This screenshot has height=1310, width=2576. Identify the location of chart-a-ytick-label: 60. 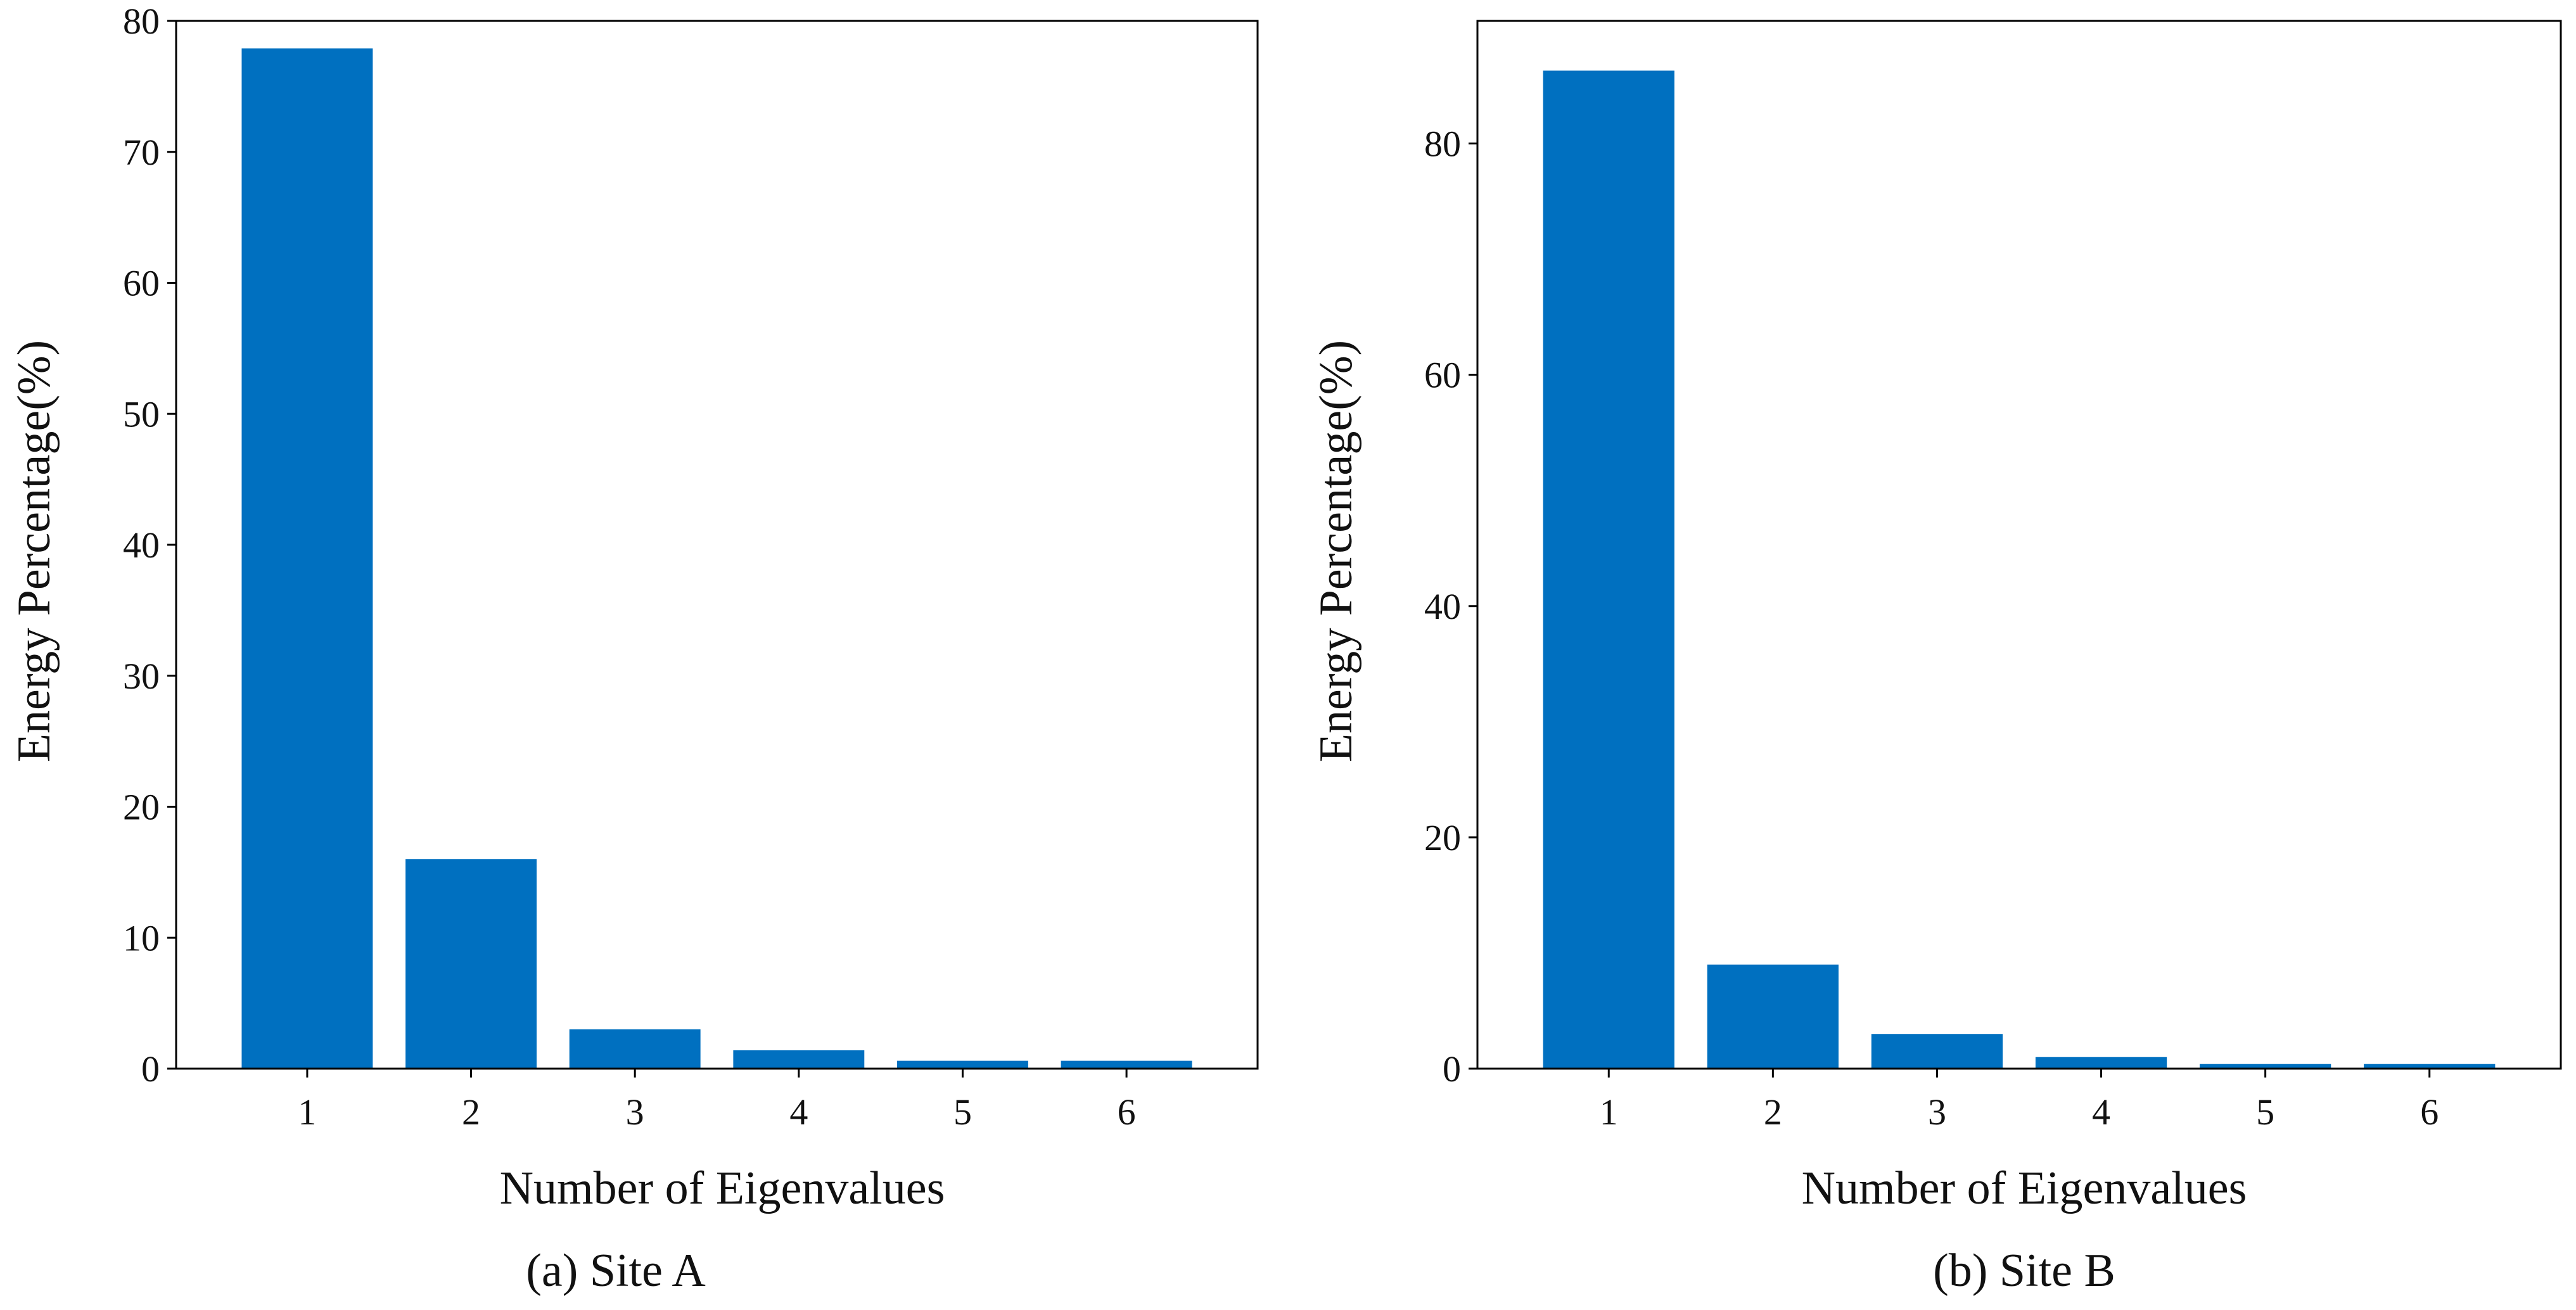
(141, 283).